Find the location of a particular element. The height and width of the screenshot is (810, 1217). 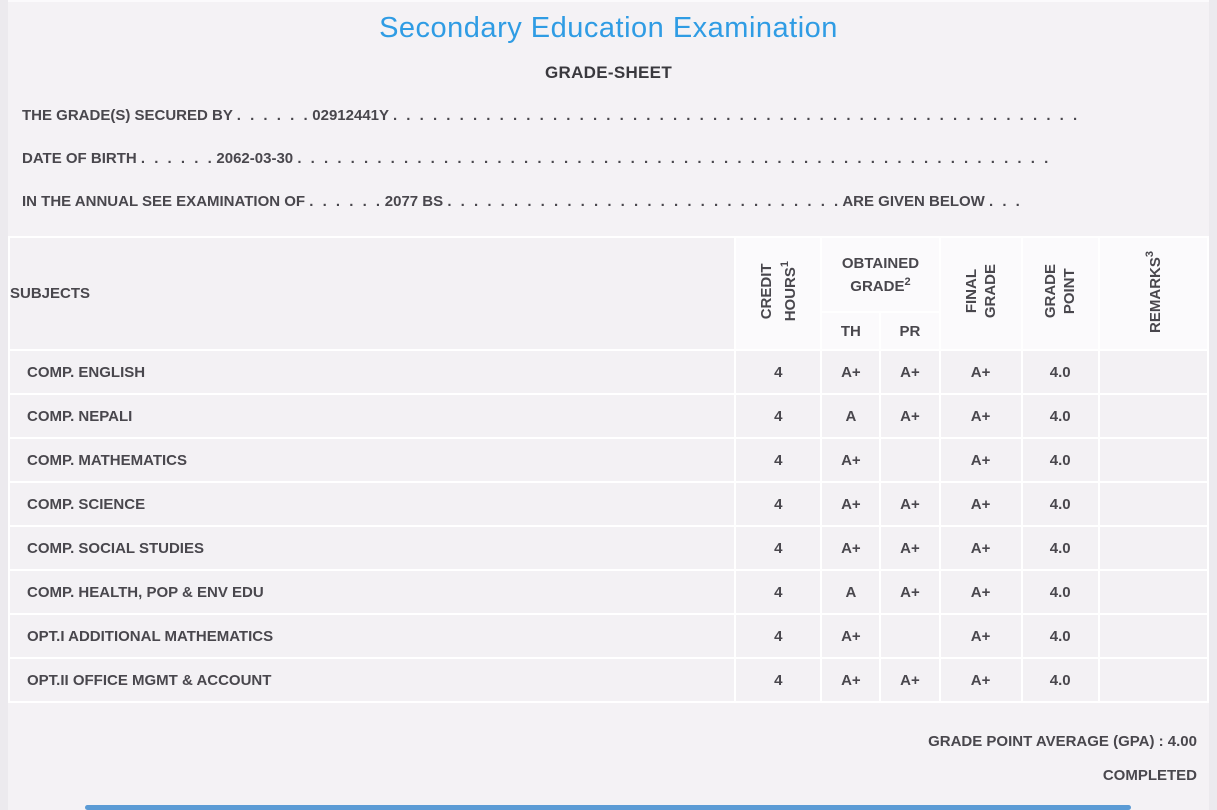

column-header-final-grade: FINAL GRADE is located at coordinates (980, 293).